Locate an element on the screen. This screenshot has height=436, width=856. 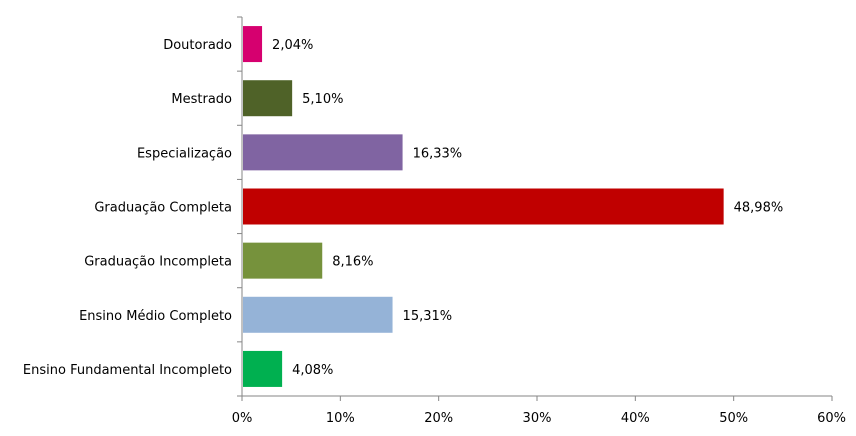
category-label-especializacao: Especialização is located at coordinates (184, 153).